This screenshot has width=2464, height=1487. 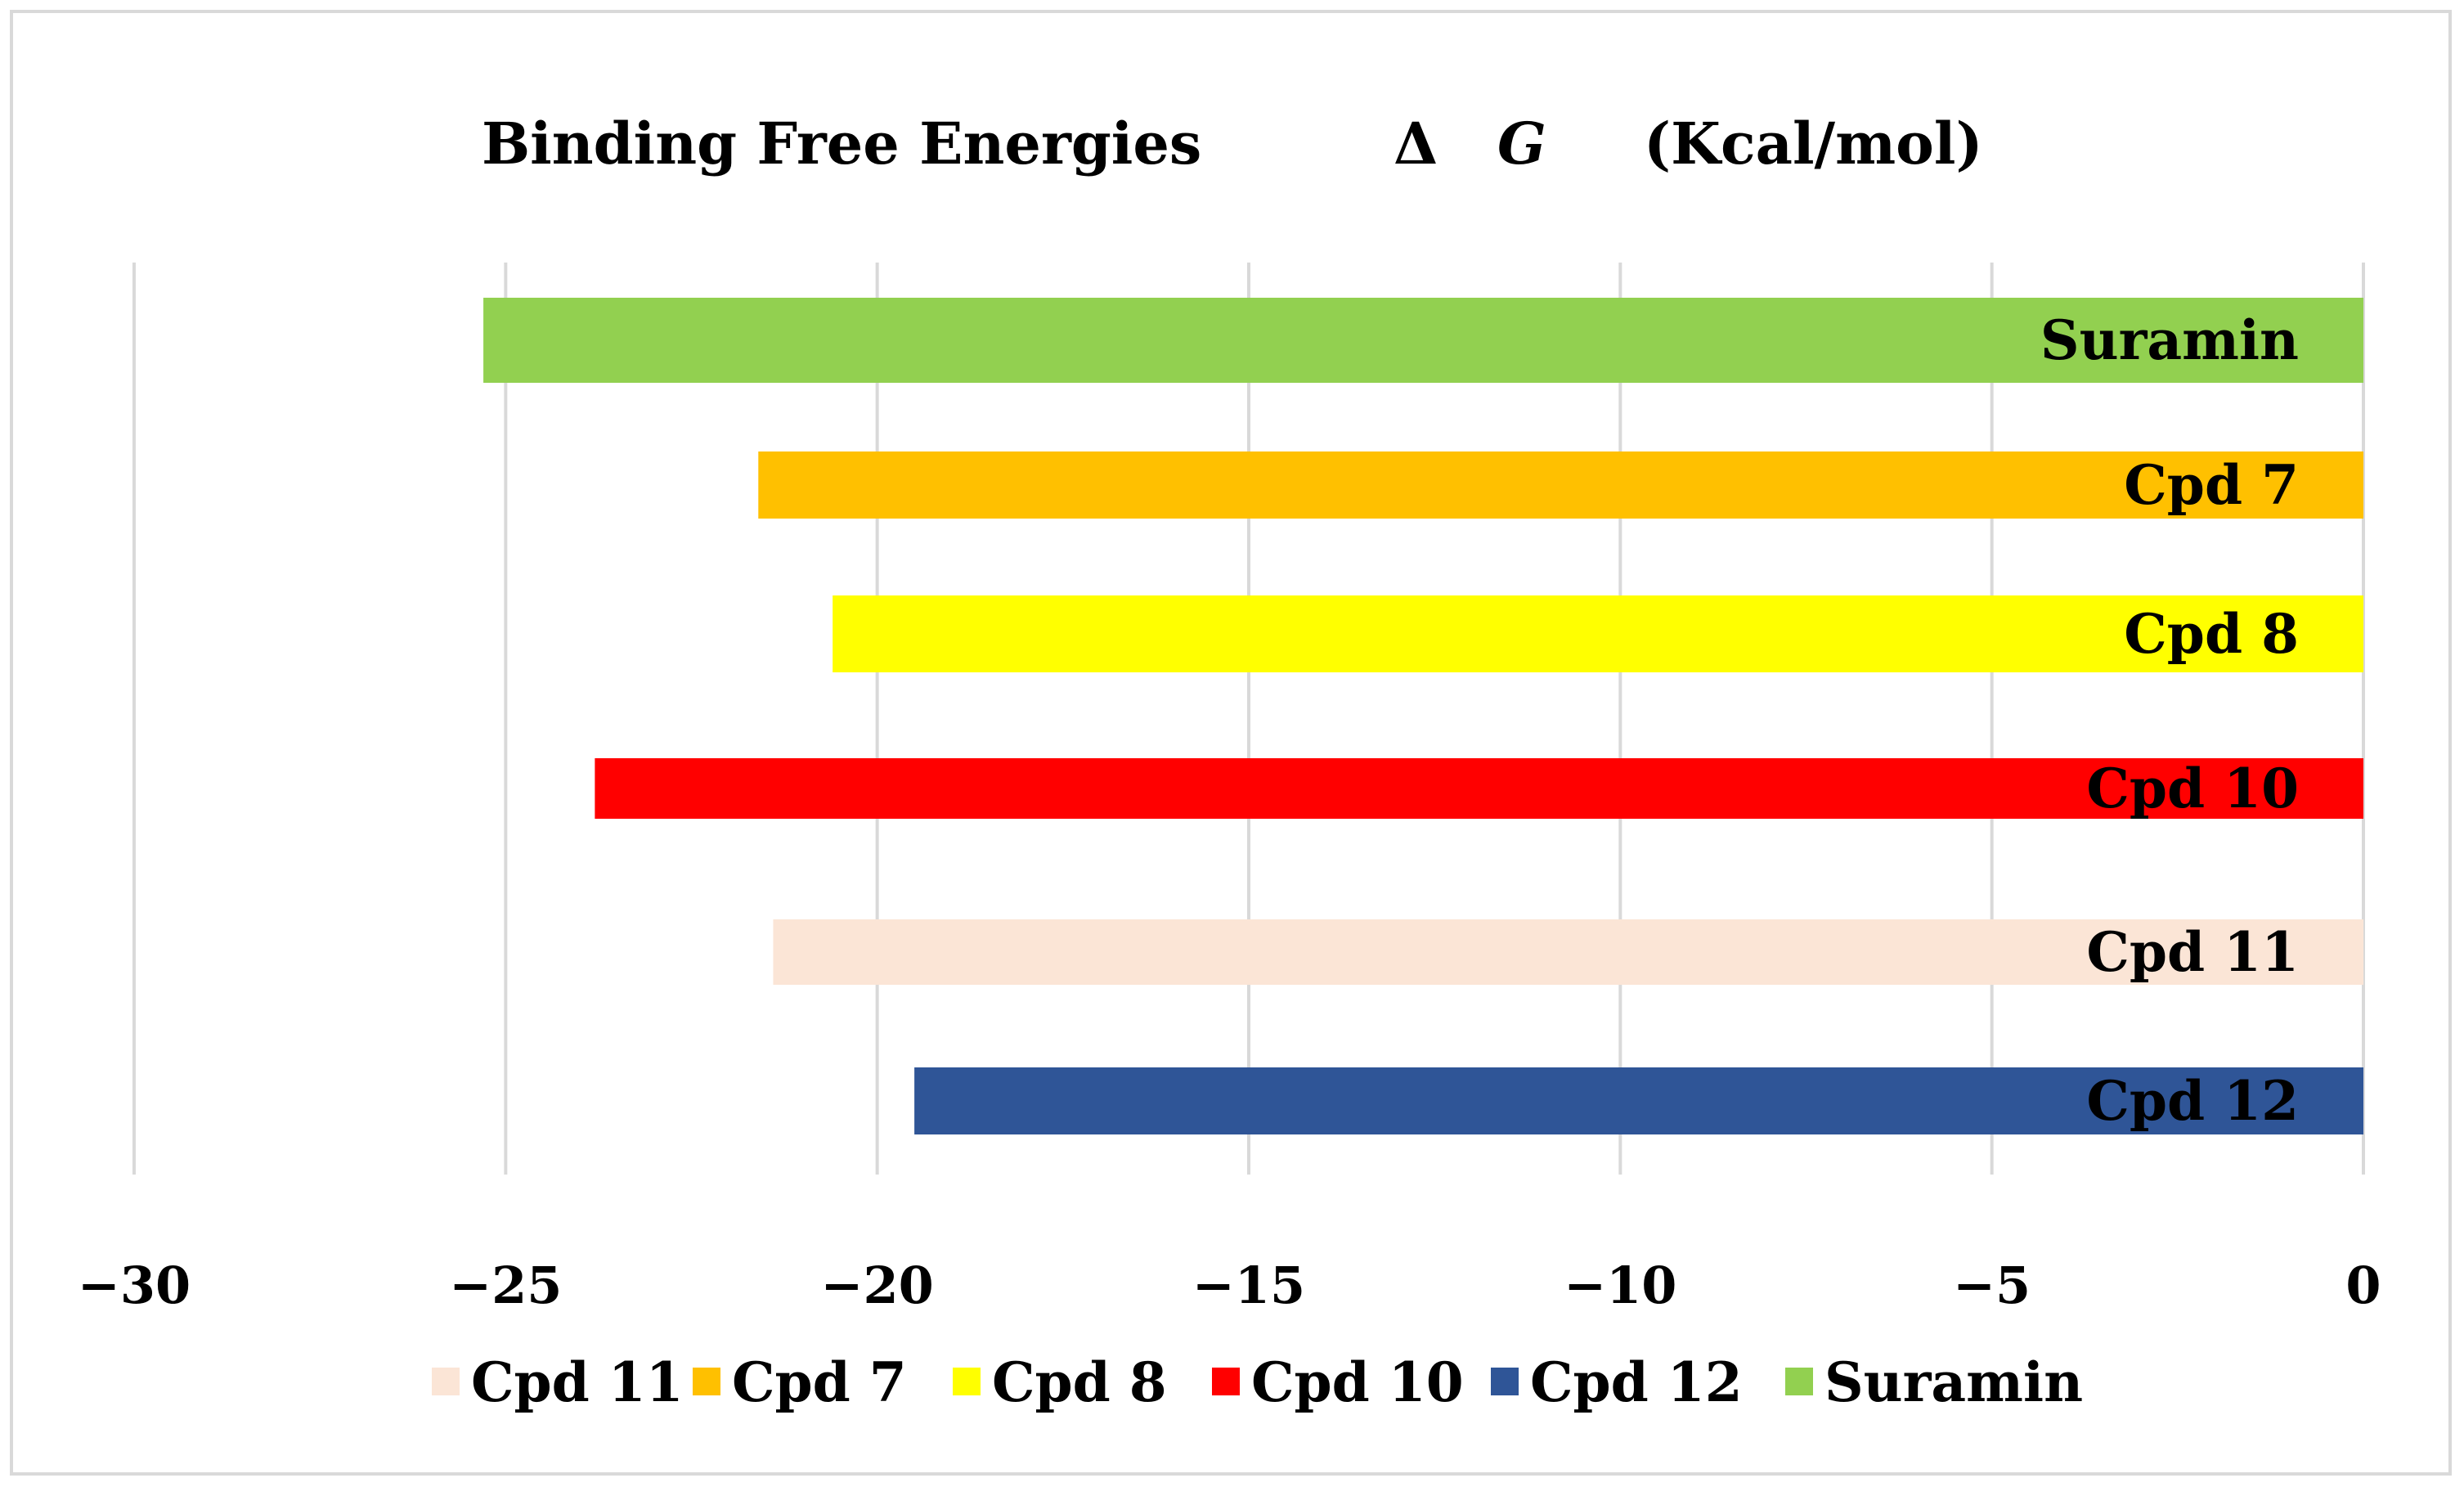 I want to click on chart-title-part1: Binding Free Energies, so click(x=841, y=143).